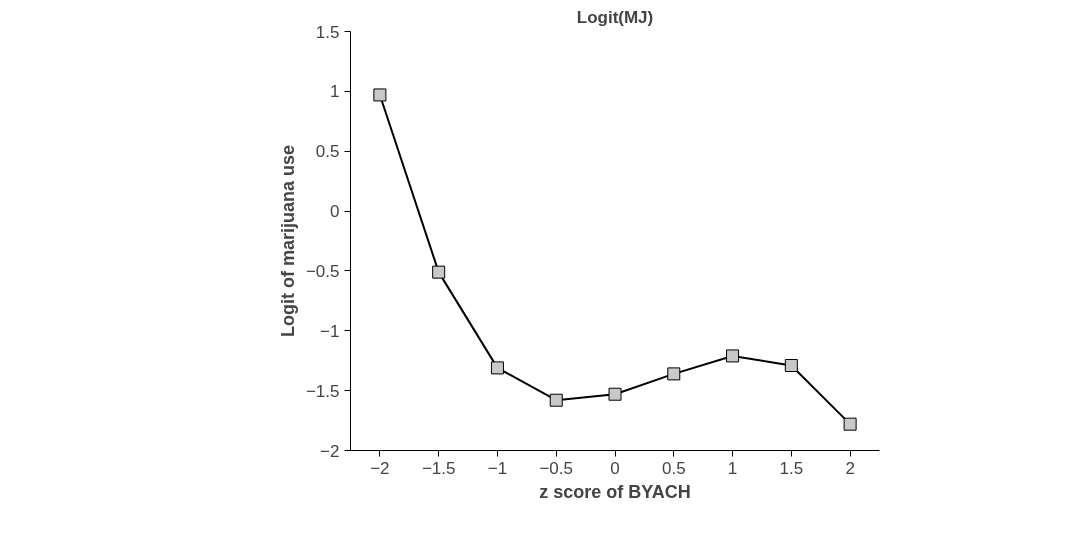 The height and width of the screenshot is (544, 1079). I want to click on x-tick-label: −2, so click(380, 468).